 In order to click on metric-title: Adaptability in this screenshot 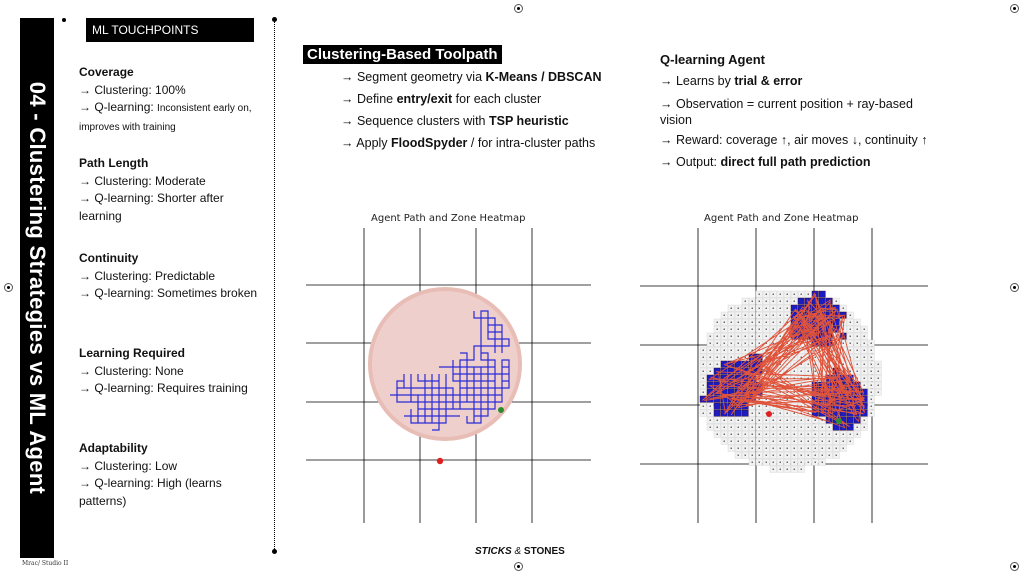, I will do `click(113, 448)`.